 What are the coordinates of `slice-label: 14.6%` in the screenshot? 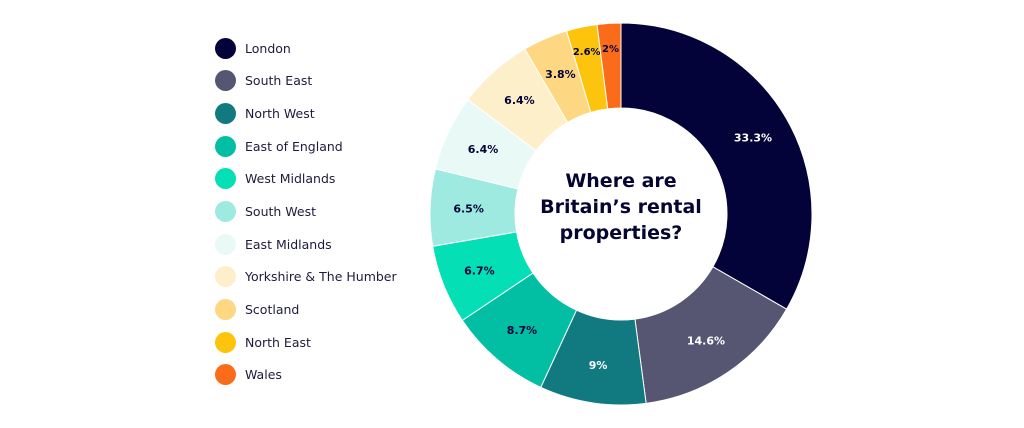 It's located at (706, 341).